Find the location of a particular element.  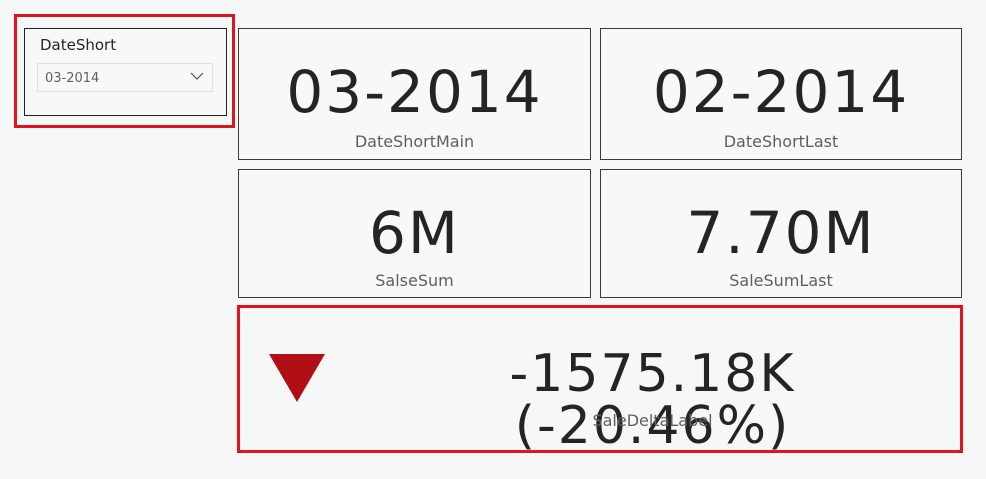

card-label: SalseSum is located at coordinates (414, 280).